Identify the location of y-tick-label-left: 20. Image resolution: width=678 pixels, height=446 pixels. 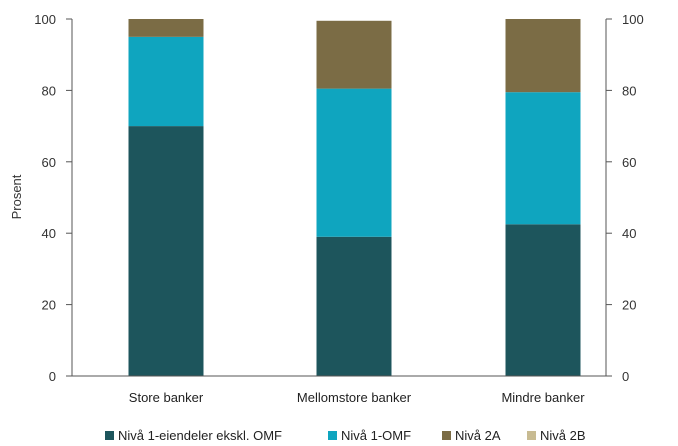
(49, 305).